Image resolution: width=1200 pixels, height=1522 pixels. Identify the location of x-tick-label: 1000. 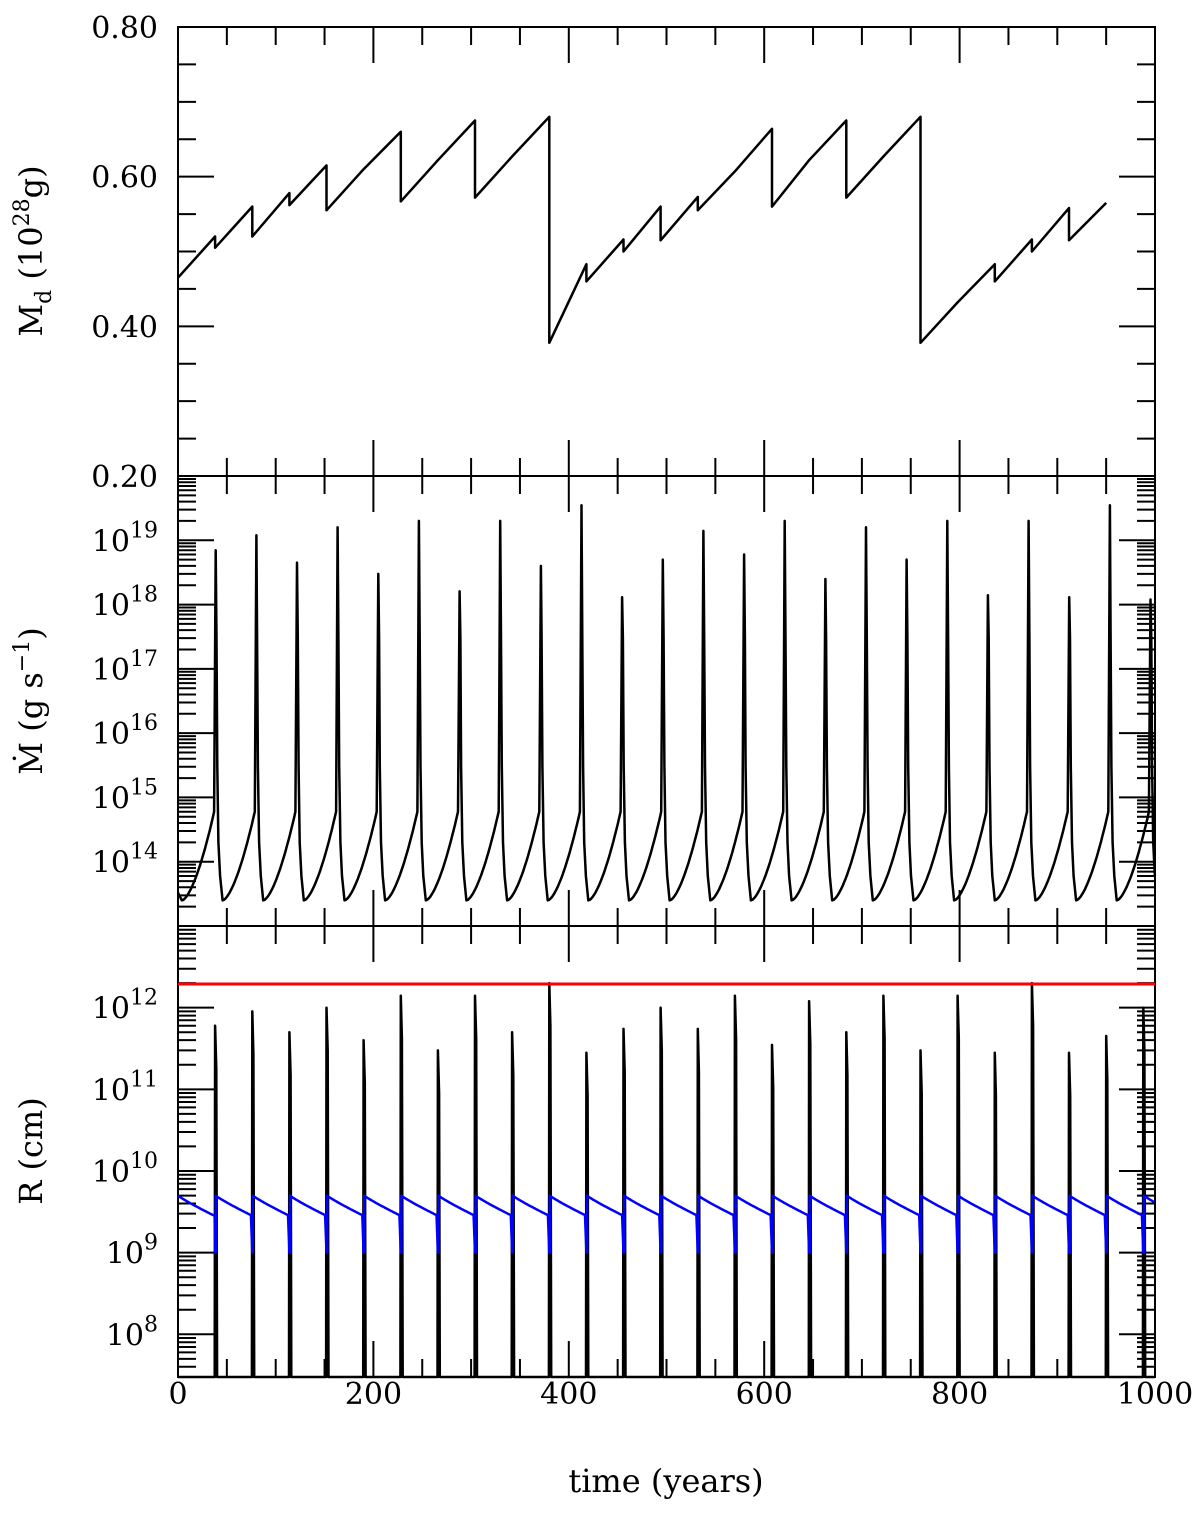
(1155, 1394).